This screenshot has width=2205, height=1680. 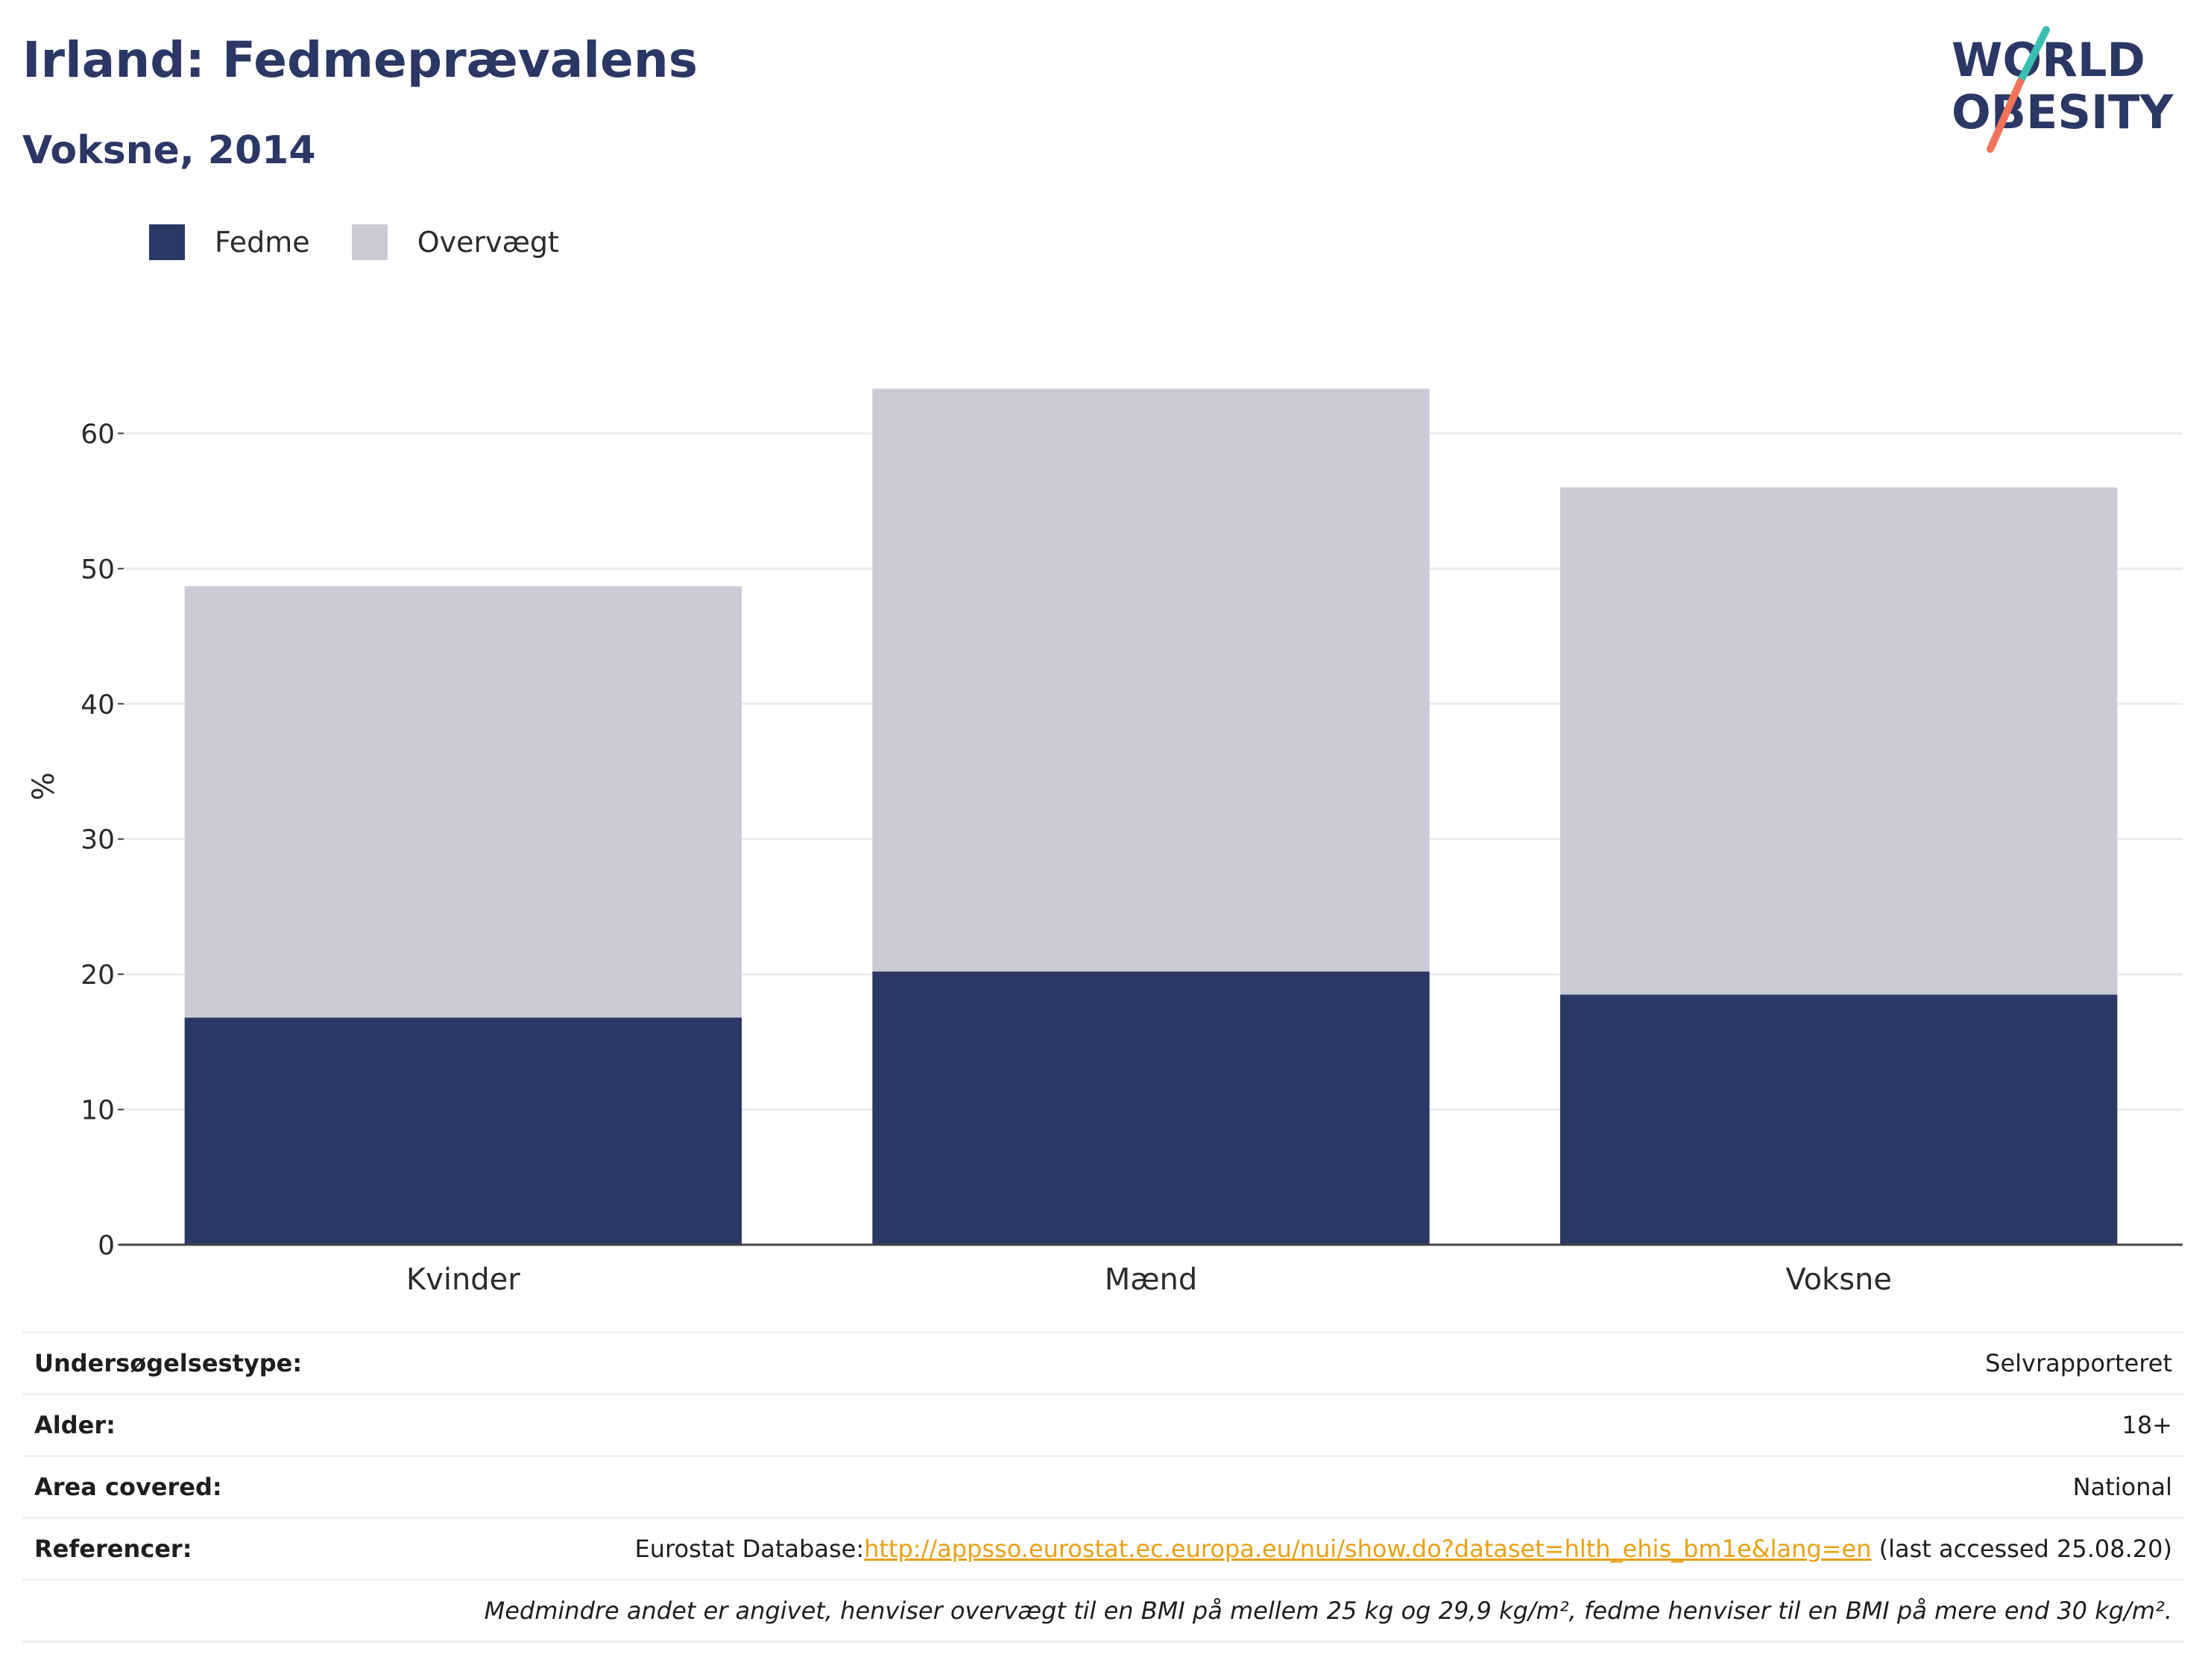 What do you see at coordinates (98, 1111) in the screenshot?
I see `y-tick-label: 10` at bounding box center [98, 1111].